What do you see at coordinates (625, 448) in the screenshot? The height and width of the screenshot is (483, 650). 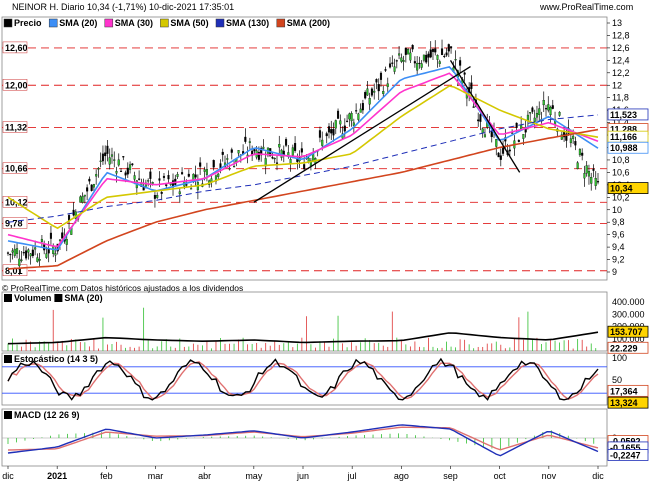 I see `macd-tag: -0,1655` at bounding box center [625, 448].